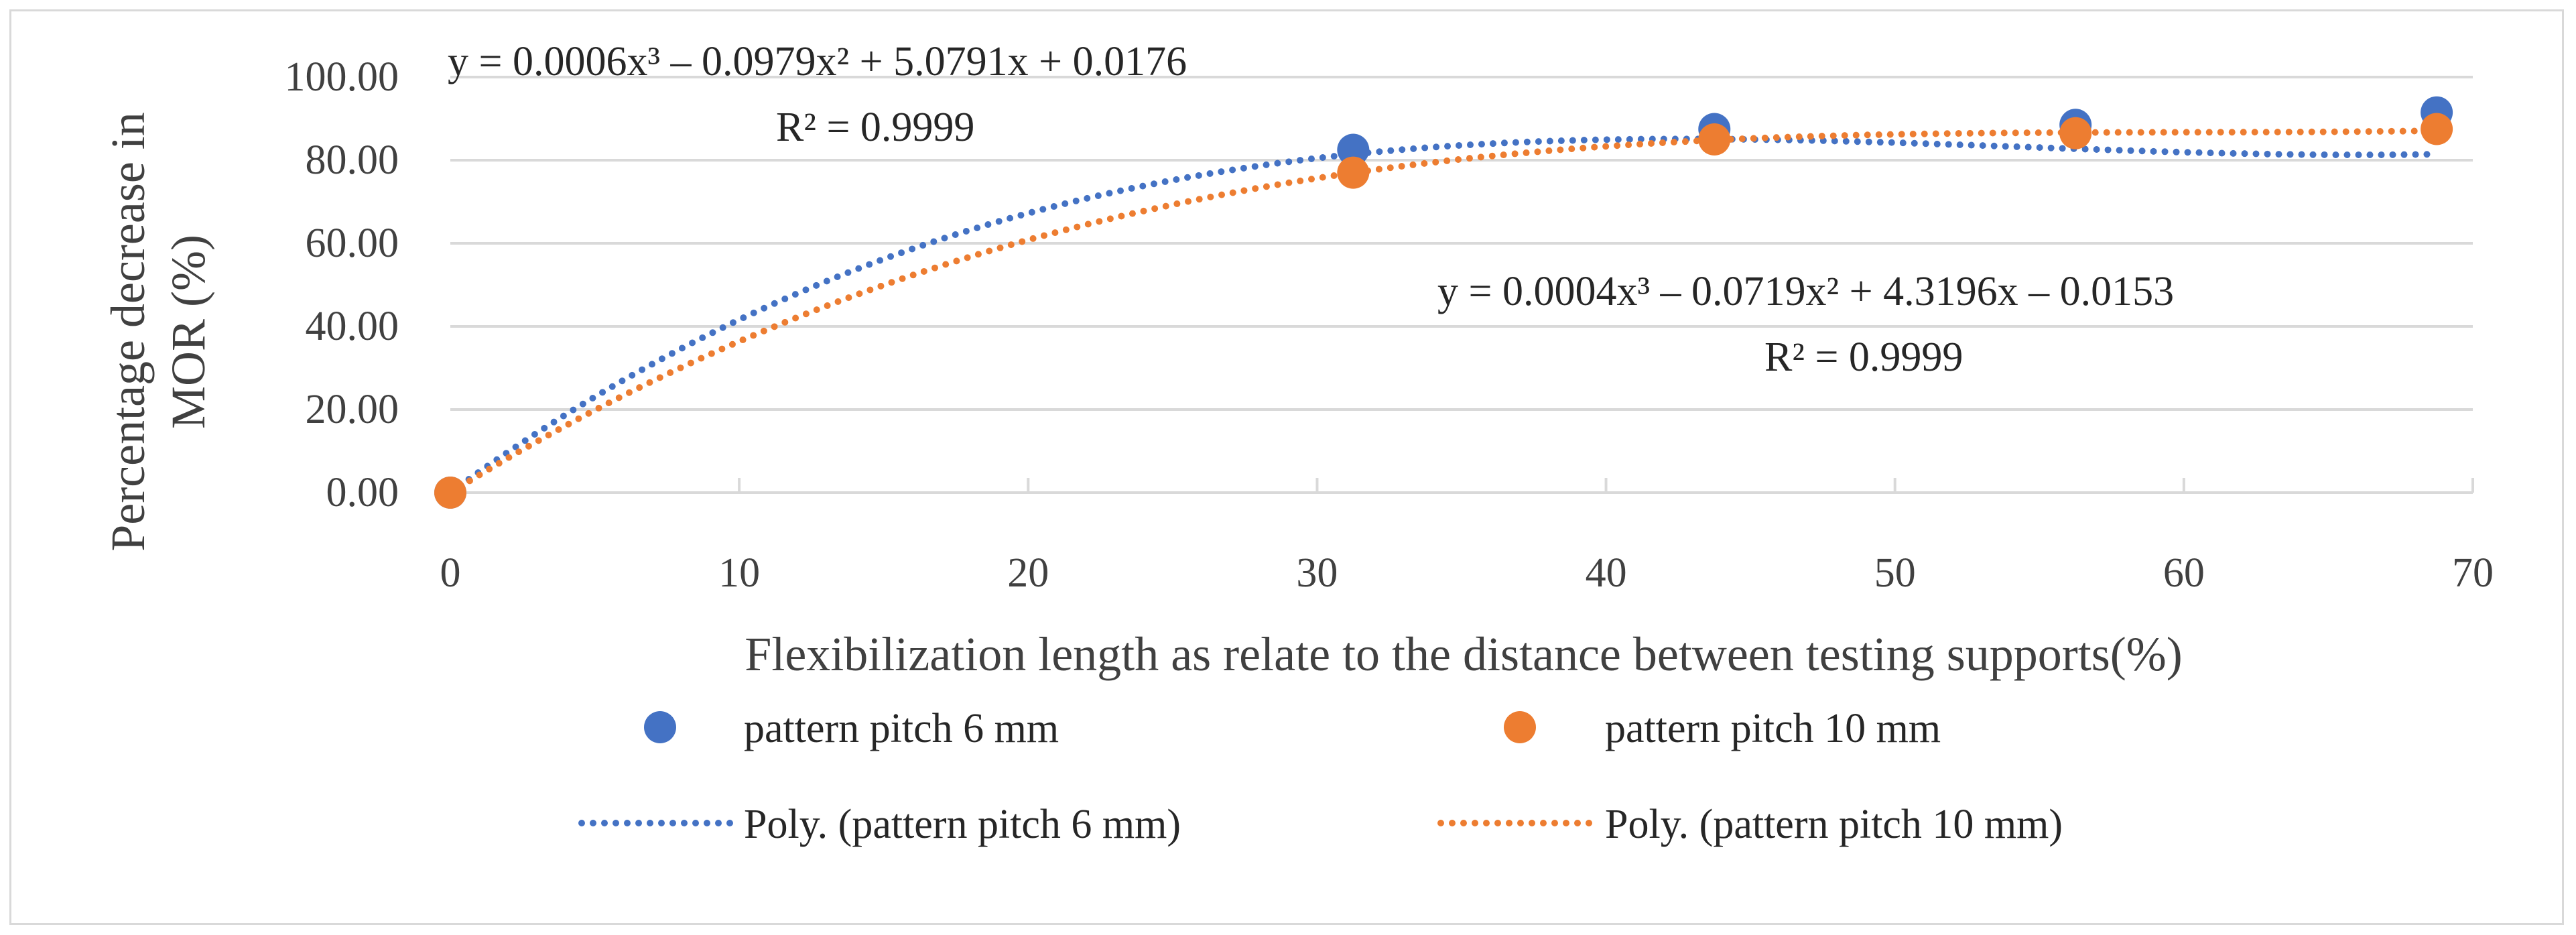 Image resolution: width=2576 pixels, height=935 pixels. What do you see at coordinates (1028, 573) in the screenshot?
I see `x-tick-label: 20` at bounding box center [1028, 573].